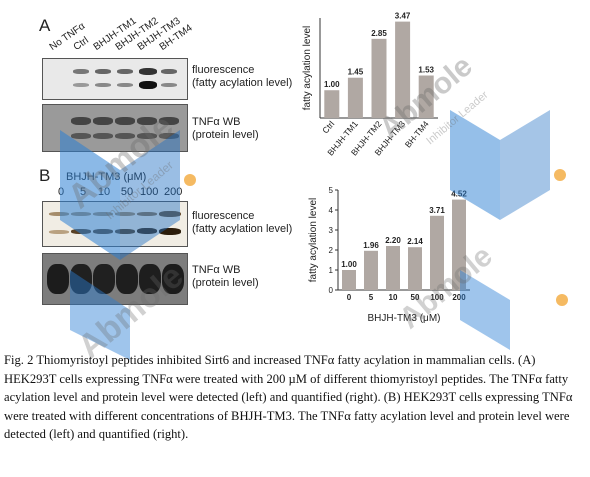 The height and width of the screenshot is (477, 590). What do you see at coordinates (104, 192) in the screenshot?
I see `panel-b-concentration-label: 10` at bounding box center [104, 192].